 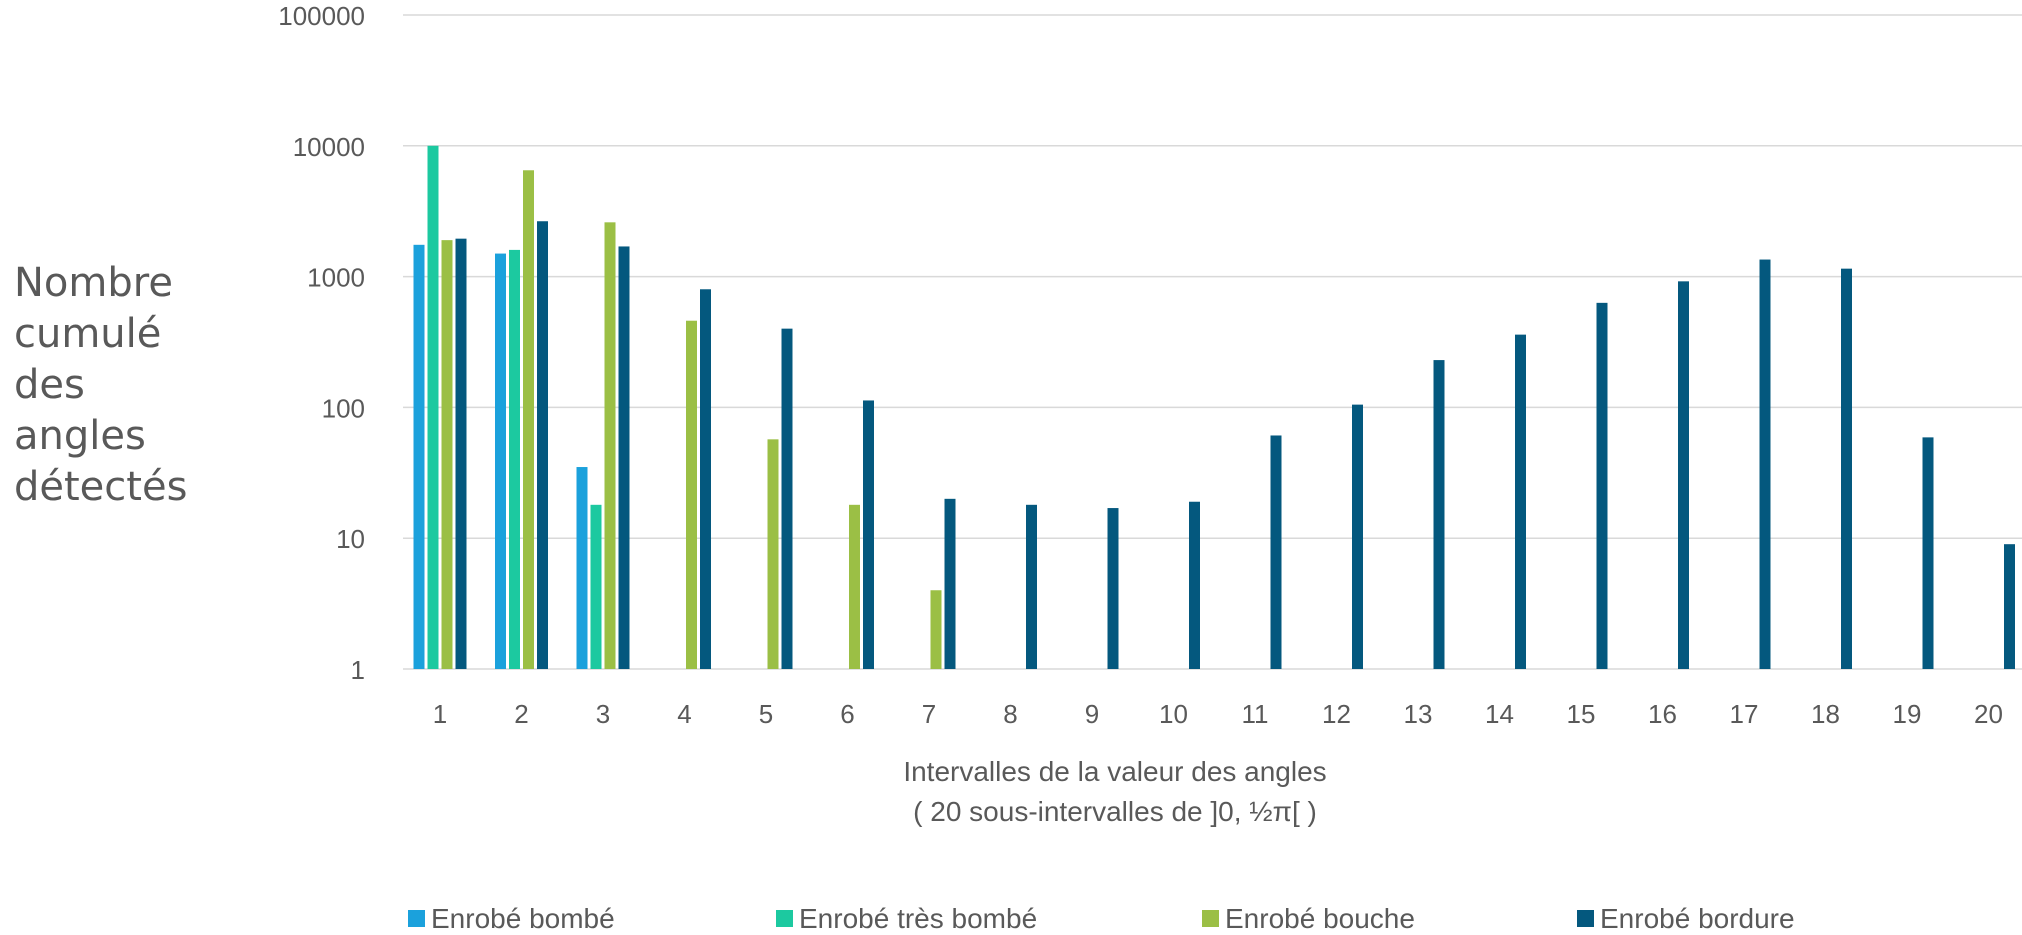 I want to click on bar-enrob-bomb--2, so click(x=500, y=461).